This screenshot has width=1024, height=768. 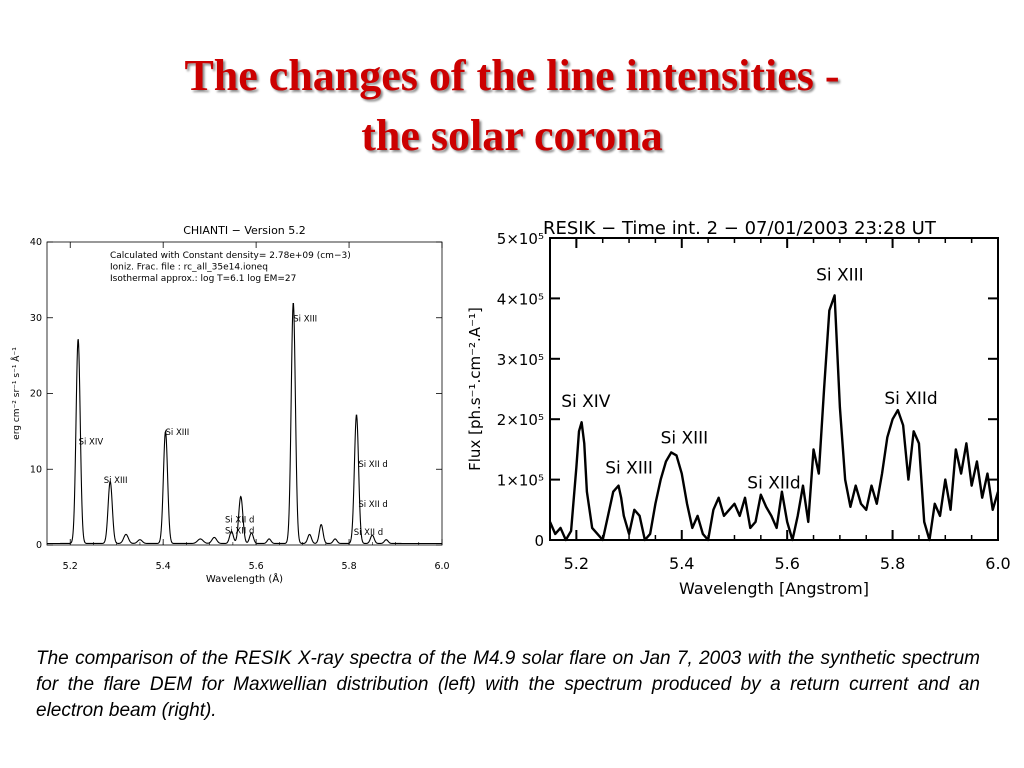 I want to click on y-tick-label: 3×10⁵, so click(x=520, y=360).